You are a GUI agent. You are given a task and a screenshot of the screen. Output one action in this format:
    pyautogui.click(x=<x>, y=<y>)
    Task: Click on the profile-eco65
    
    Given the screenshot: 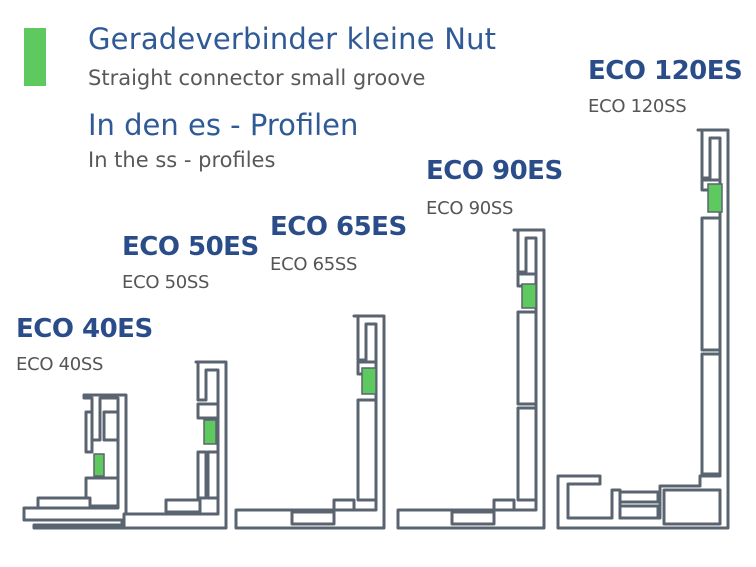 What is the action you would take?
    pyautogui.click(x=310, y=422)
    